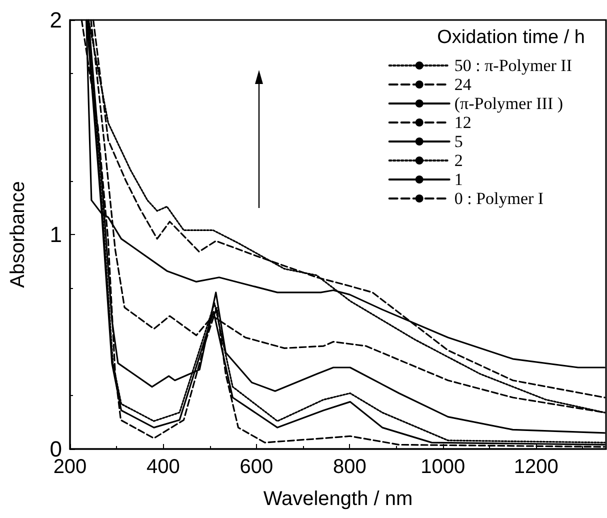  I want to click on x-axis-title: Wavelength / nm, so click(338, 499).